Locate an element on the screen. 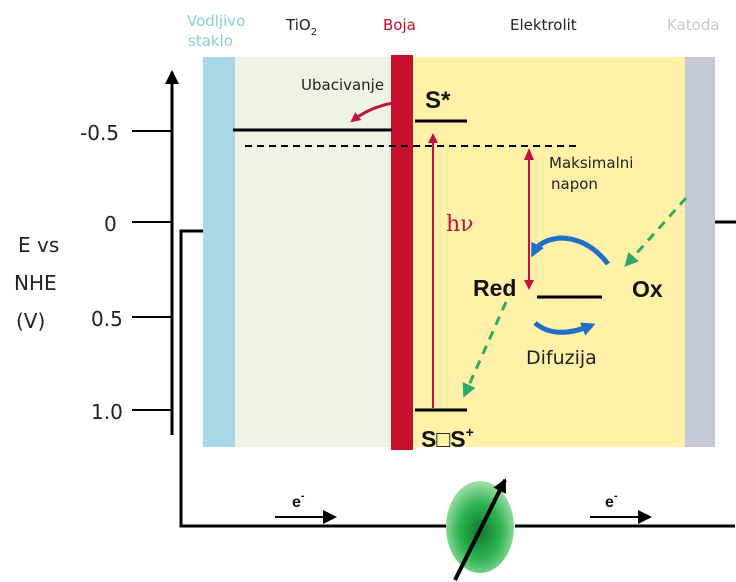 Image resolution: width=736 pixels, height=582 pixels. axis-label-line3: (V) is located at coordinates (30, 321).